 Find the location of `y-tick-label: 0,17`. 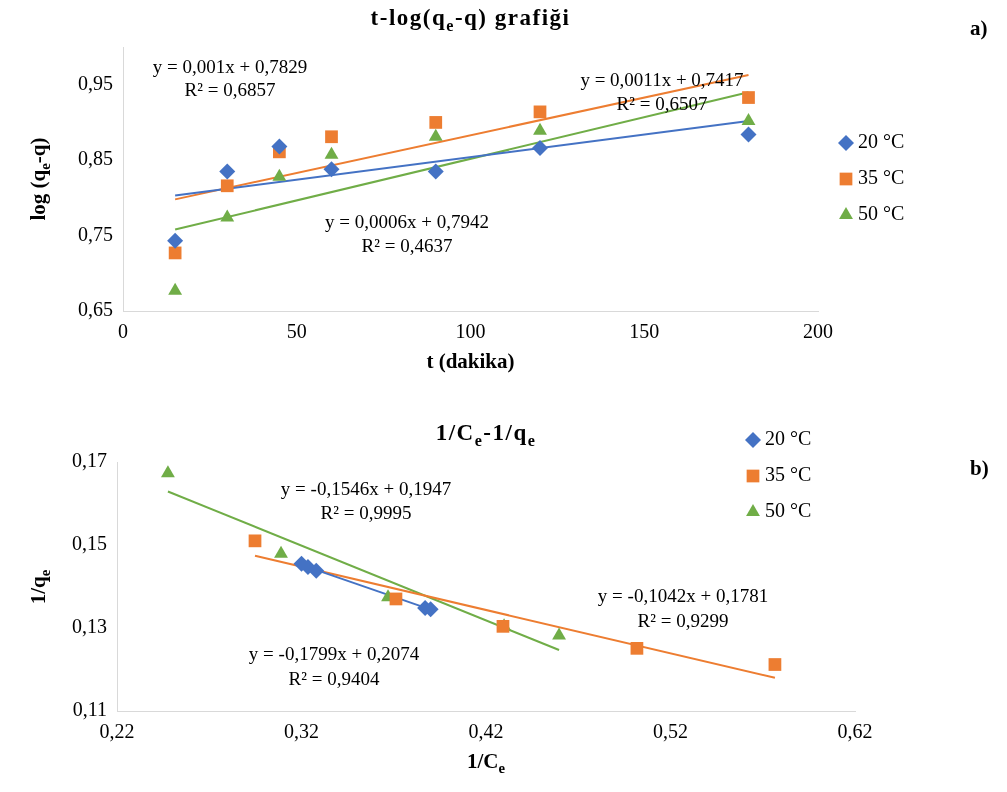

y-tick-label: 0,17 is located at coordinates (89, 460).